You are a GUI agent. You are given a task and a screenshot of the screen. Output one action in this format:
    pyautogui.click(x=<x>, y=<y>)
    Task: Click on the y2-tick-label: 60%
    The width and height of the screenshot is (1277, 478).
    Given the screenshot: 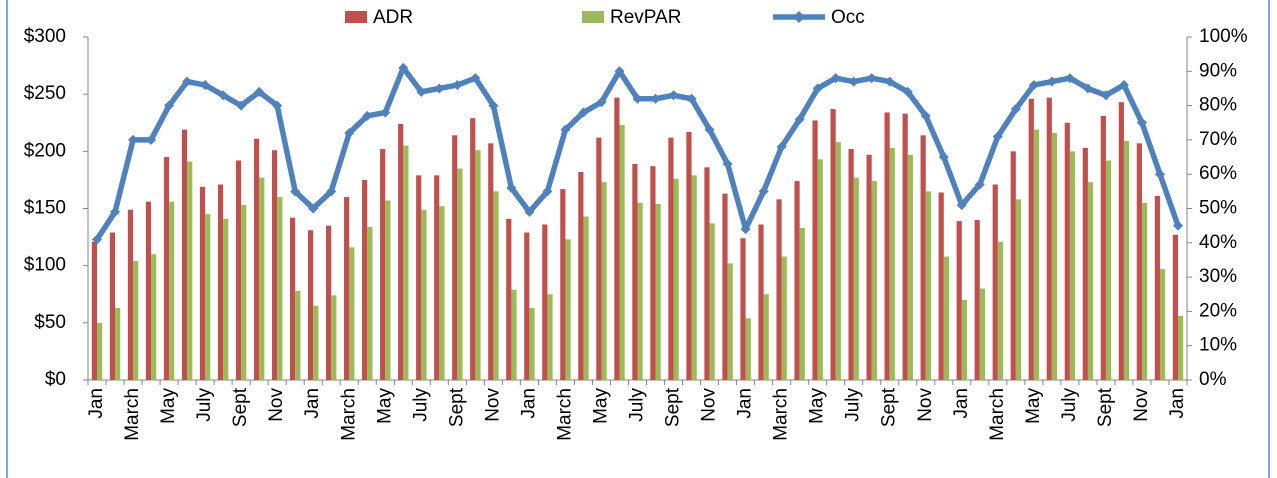 What is the action you would take?
    pyautogui.click(x=1218, y=173)
    